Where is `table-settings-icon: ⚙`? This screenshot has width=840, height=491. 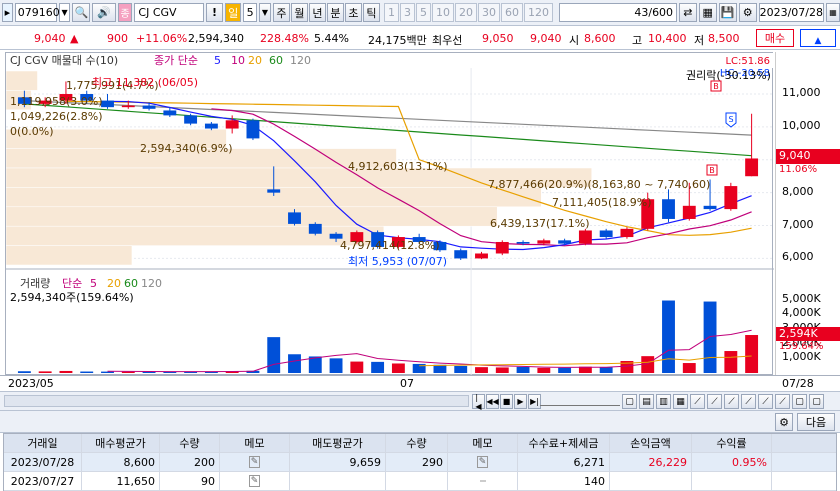
table-settings-icon: ⚙ is located at coordinates (784, 422).